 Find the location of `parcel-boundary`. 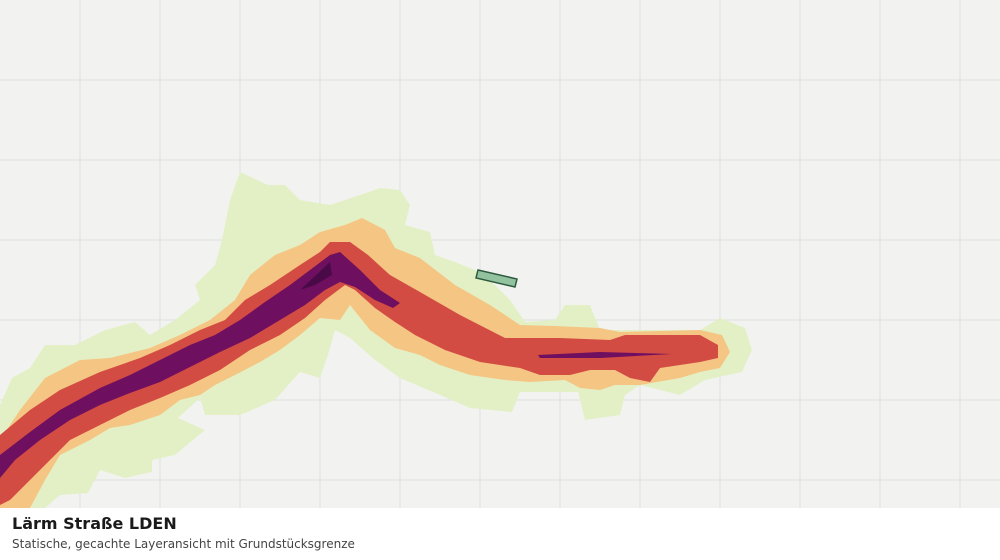

parcel-boundary is located at coordinates (496, 278).